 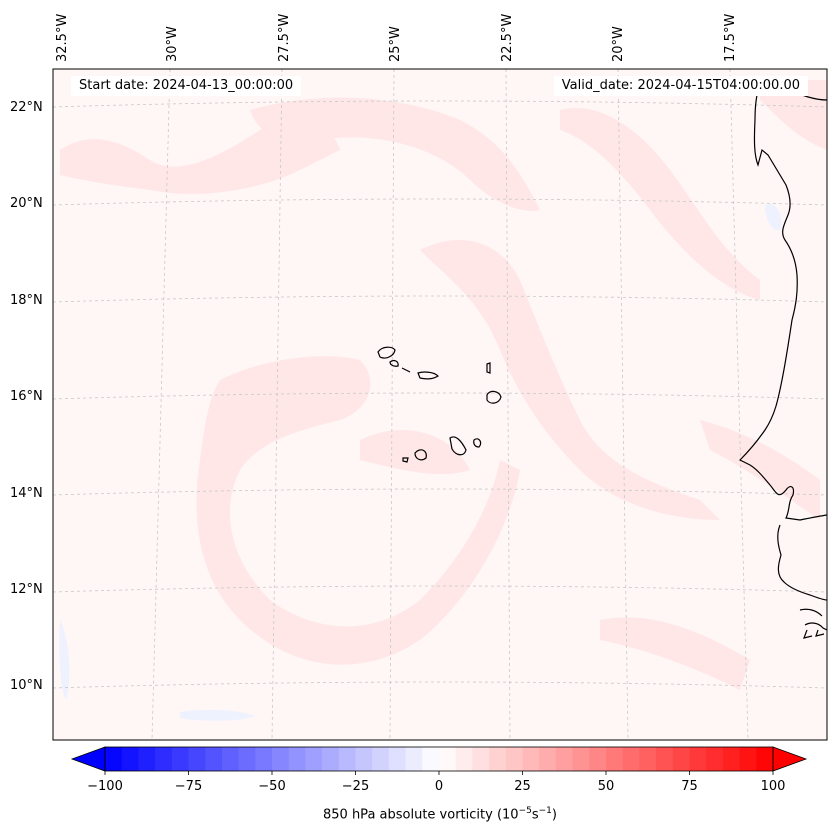 What do you see at coordinates (26, 493) in the screenshot?
I see `lat-label: 14°N` at bounding box center [26, 493].